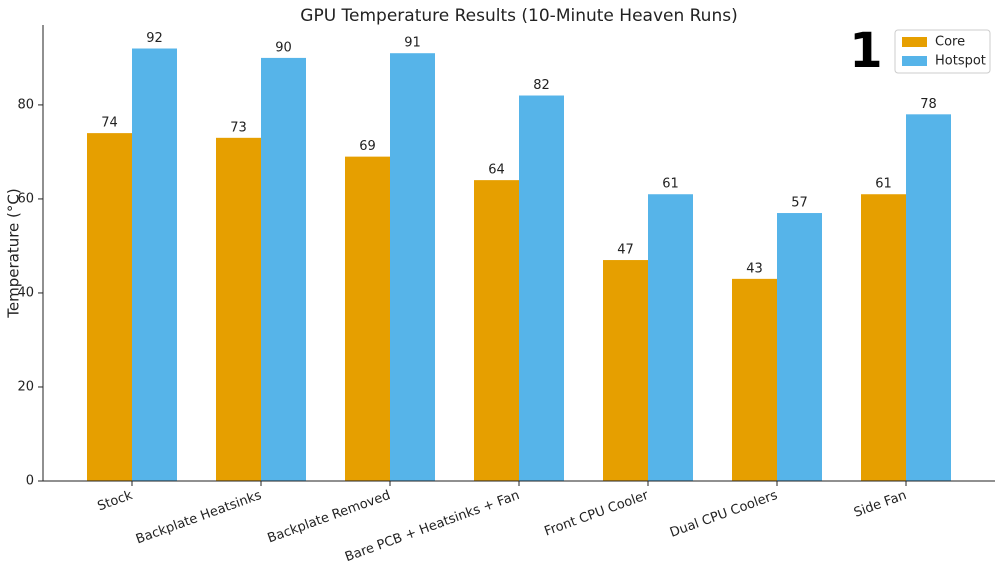 The width and height of the screenshot is (1000, 562). I want to click on value-label: 74, so click(109, 123).